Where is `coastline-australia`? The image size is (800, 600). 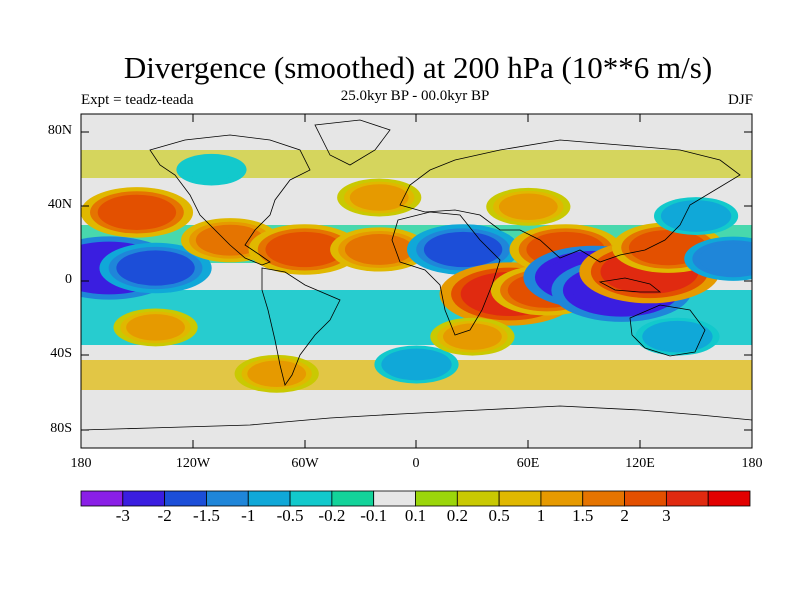 coastline-australia is located at coordinates (667, 330).